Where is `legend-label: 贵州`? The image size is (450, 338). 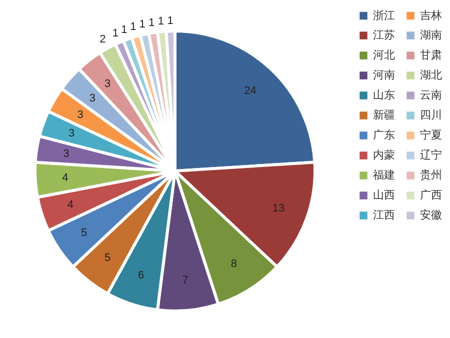
legend-label: 贵州 is located at coordinates (431, 175).